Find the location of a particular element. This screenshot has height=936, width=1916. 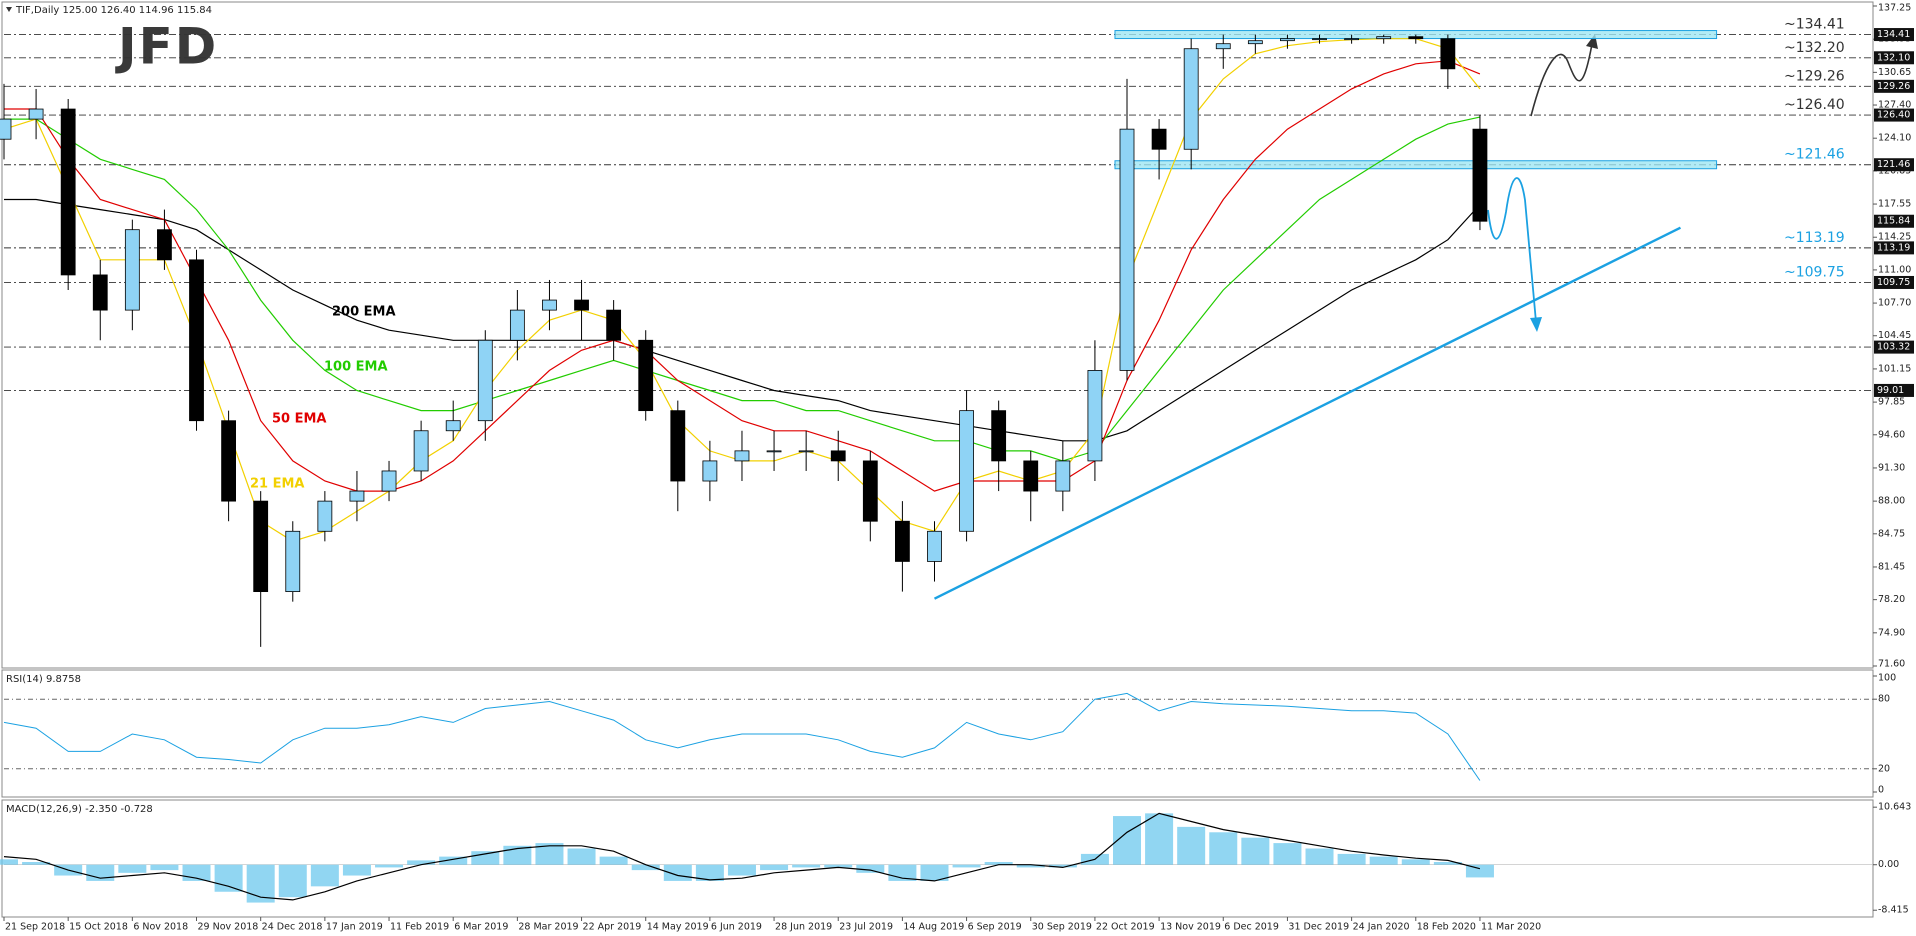

y-tick-label: 81.45 is located at coordinates (1891, 566).